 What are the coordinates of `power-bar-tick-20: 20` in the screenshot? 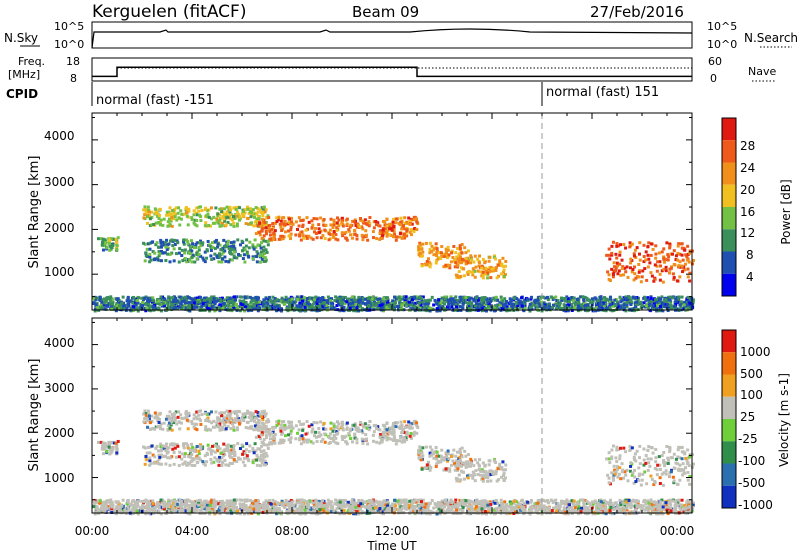 It's located at (747, 190).